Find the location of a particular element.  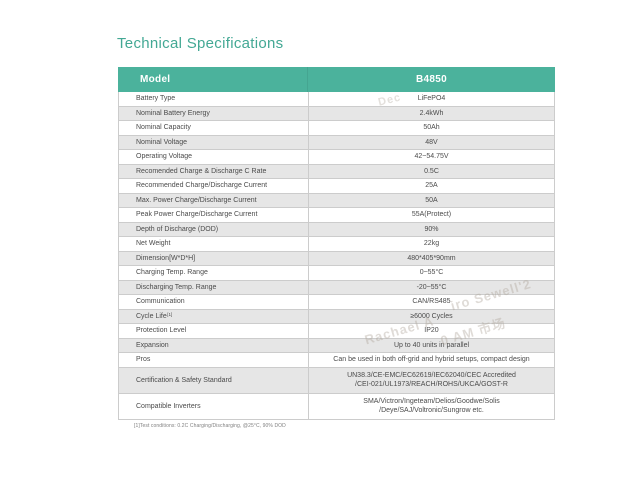

spec-label-text: Certification & Safety Standard is located at coordinates (184, 380).